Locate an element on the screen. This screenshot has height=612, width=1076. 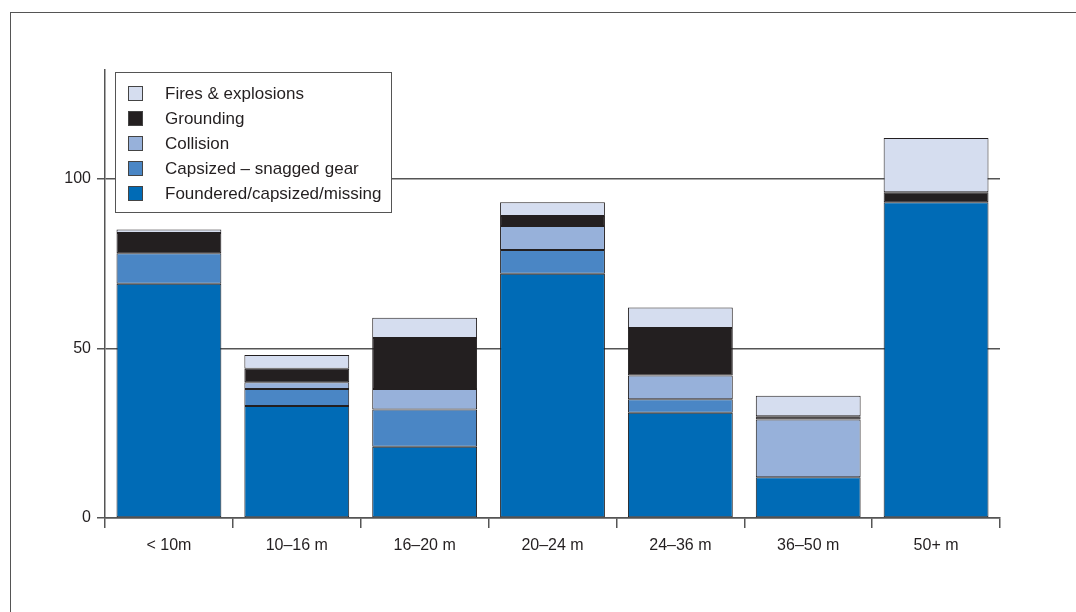
y-tick-label: 50 is located at coordinates (82, 347).